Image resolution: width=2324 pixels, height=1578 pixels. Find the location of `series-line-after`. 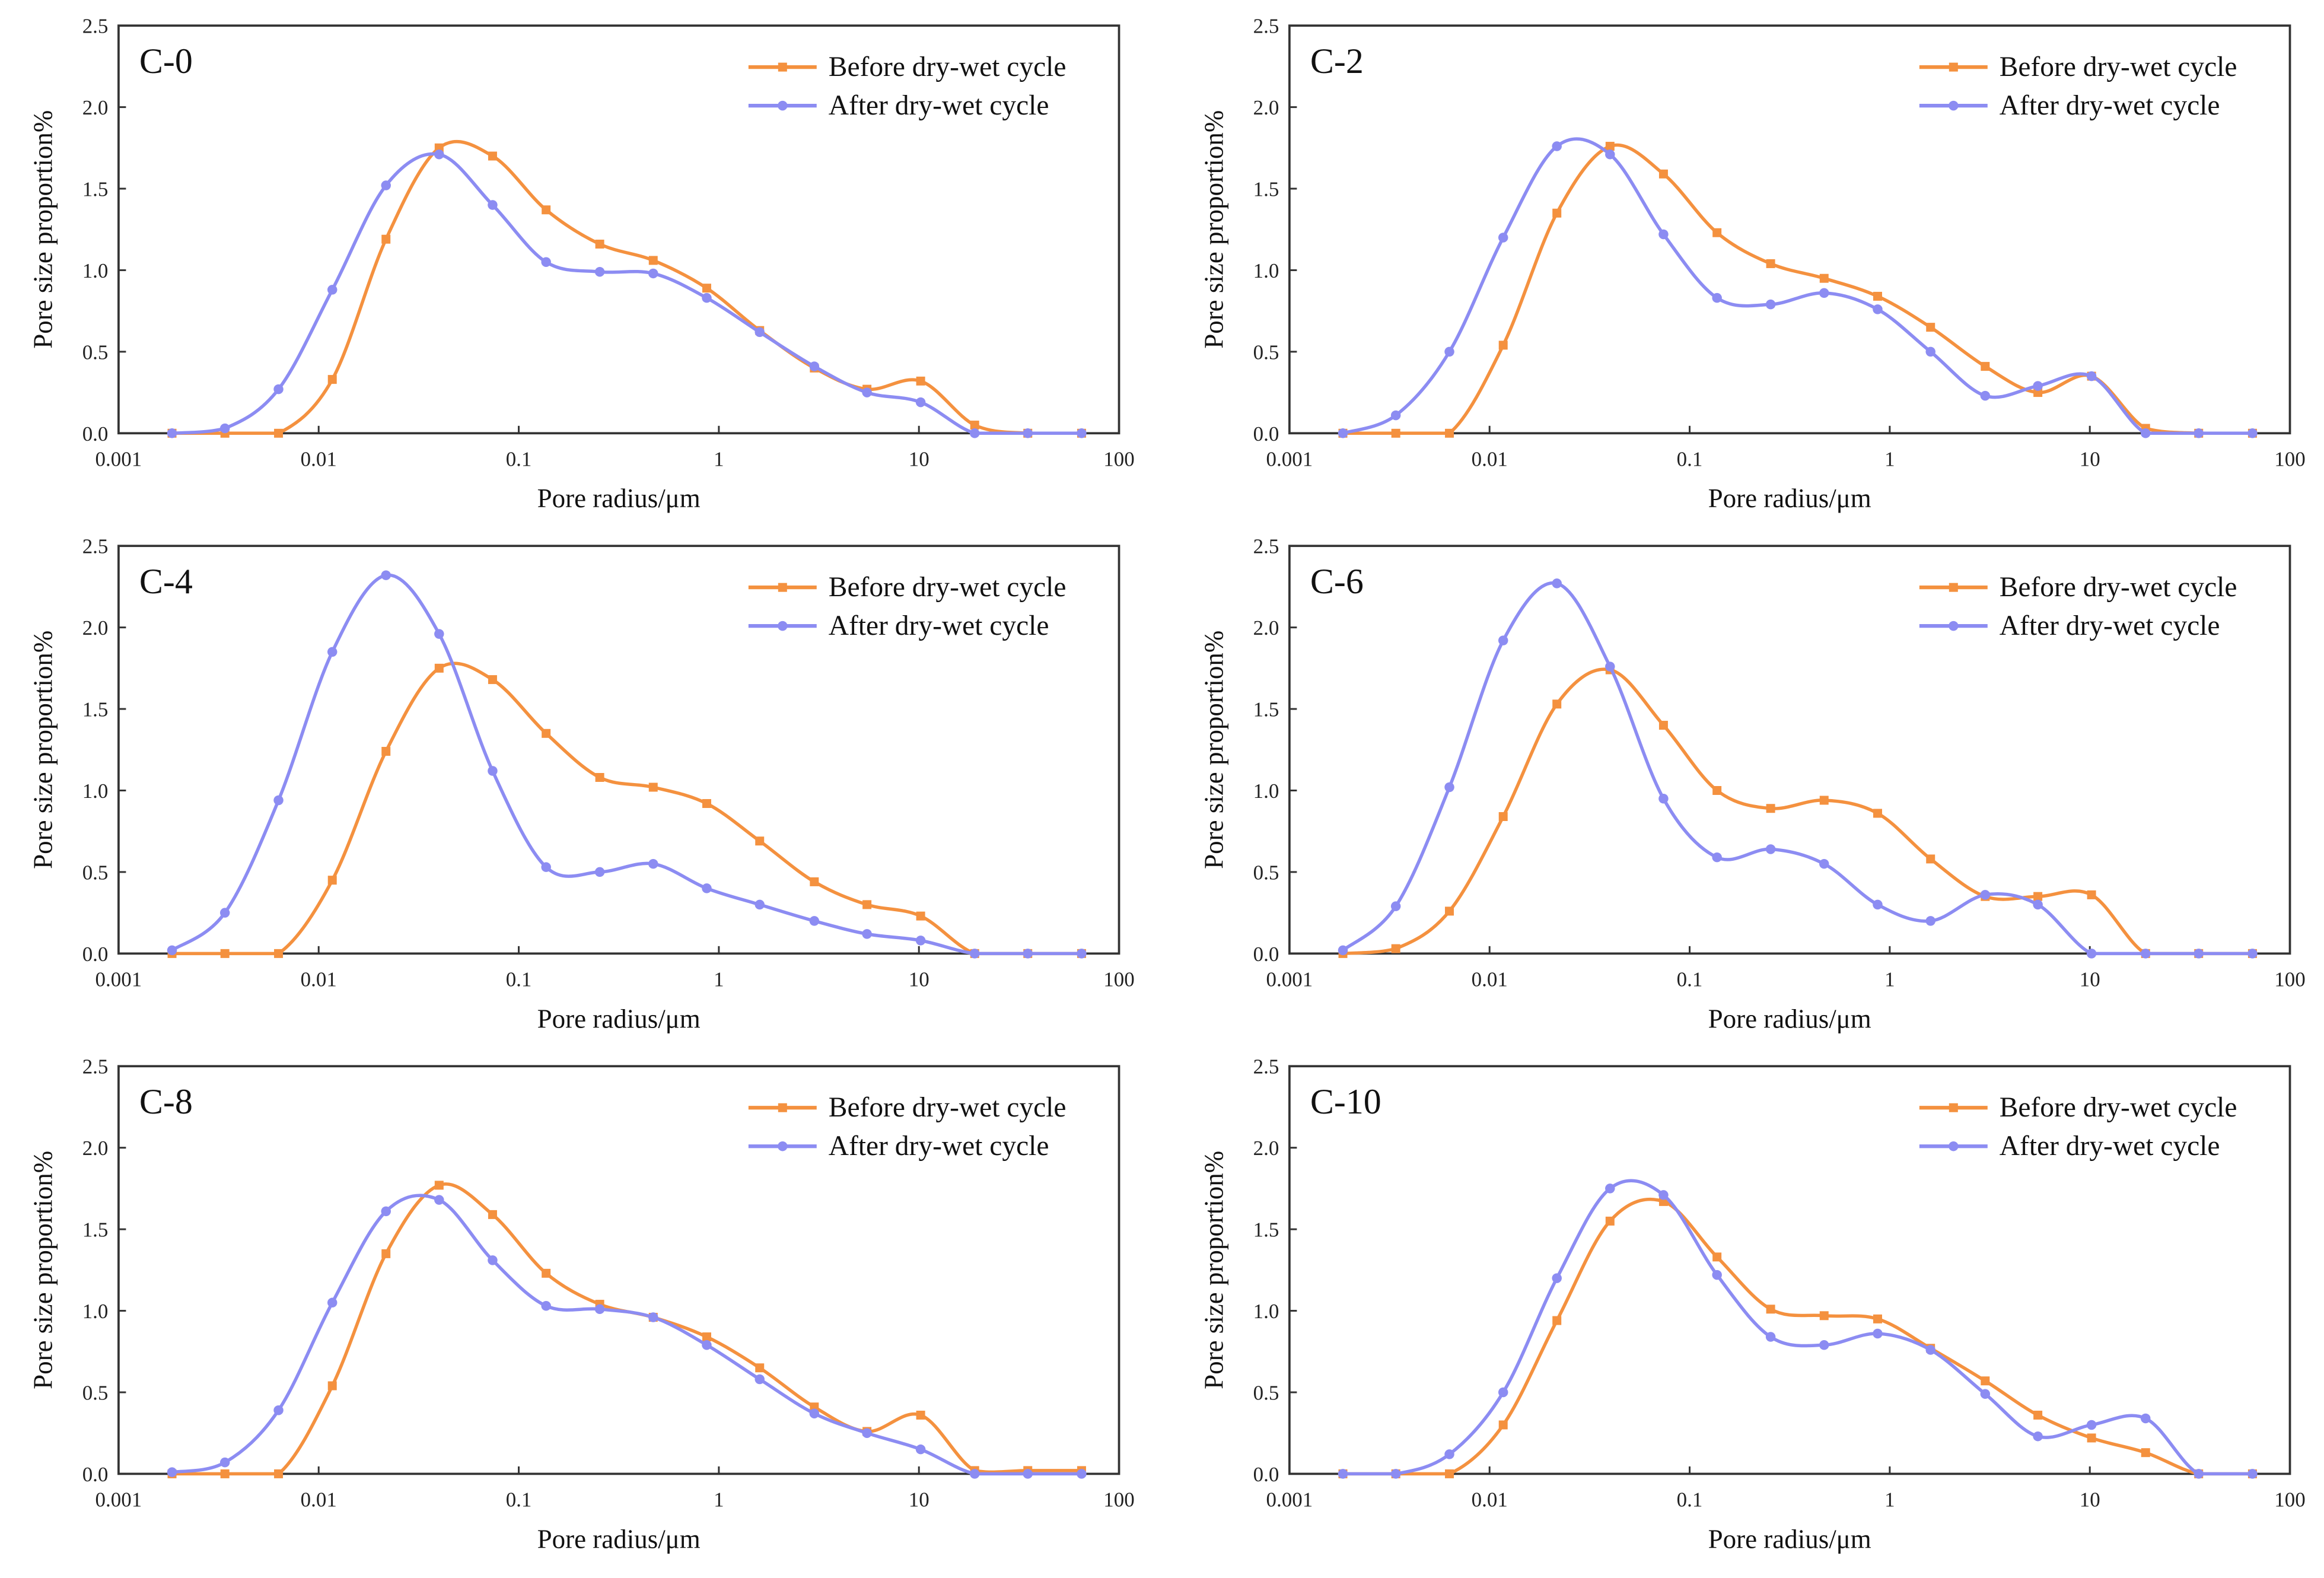

series-line-after is located at coordinates (1798, 1327).